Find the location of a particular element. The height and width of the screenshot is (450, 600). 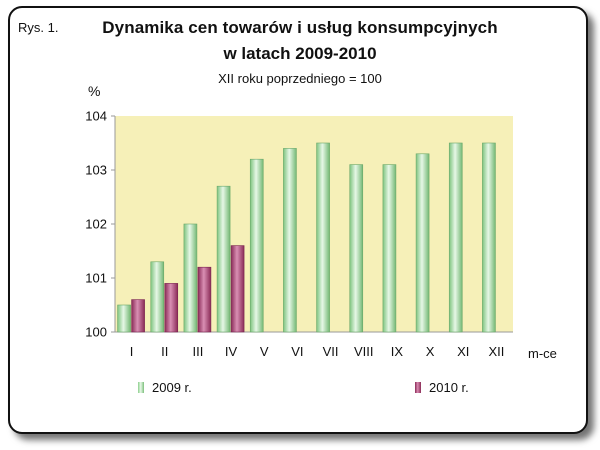

x-tick-label: IV is located at coordinates (231, 351).